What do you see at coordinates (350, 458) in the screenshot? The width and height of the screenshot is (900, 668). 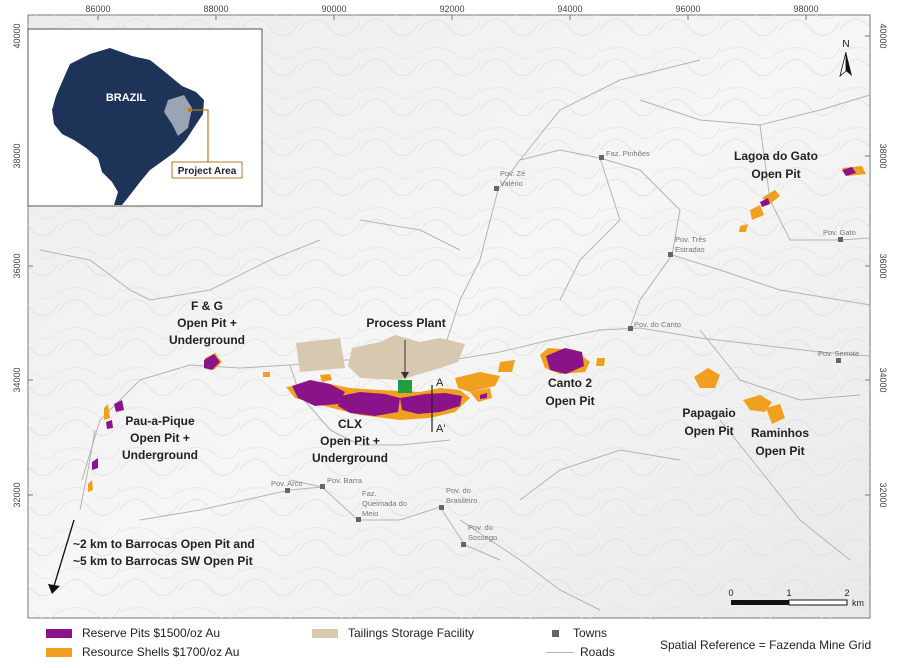 I see `clx-label: Underground` at bounding box center [350, 458].